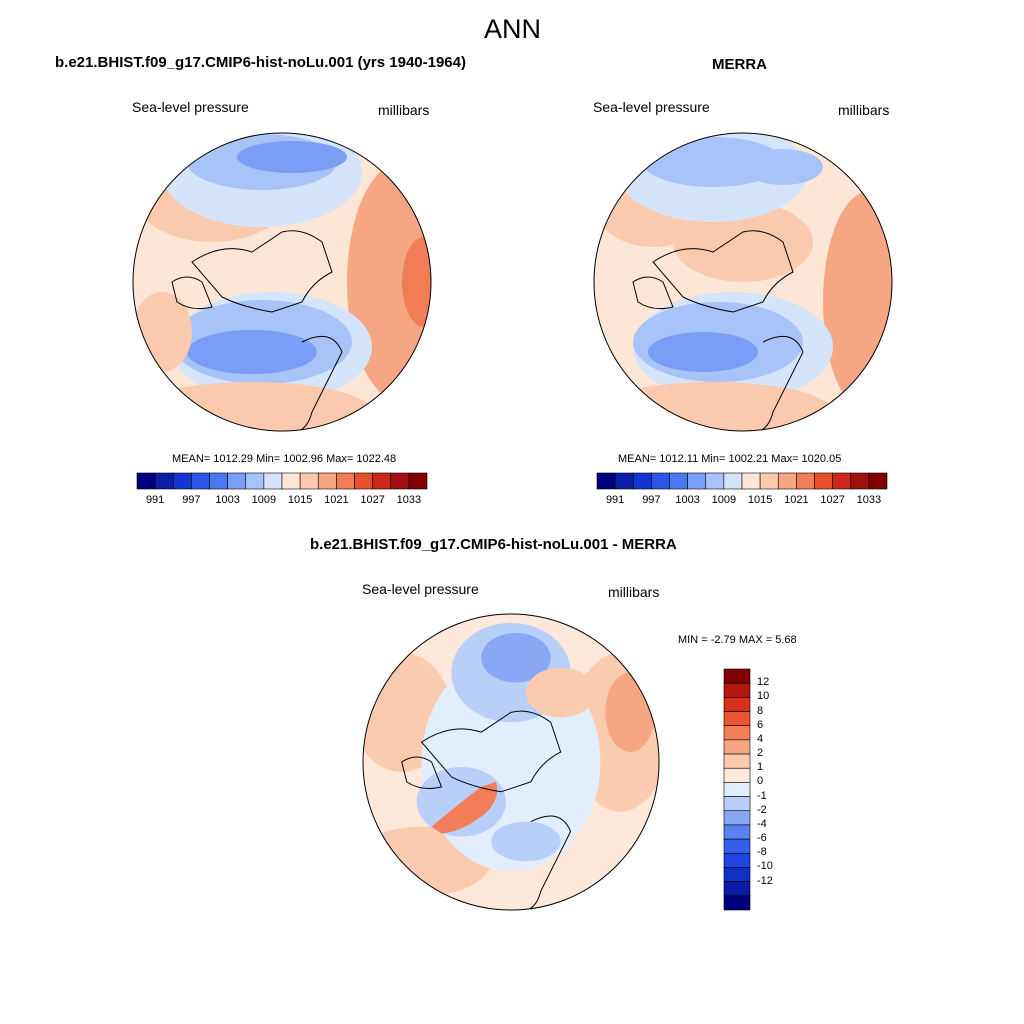 The image size is (1024, 1024). I want to click on panel-1-units-label: millibars, so click(404, 110).